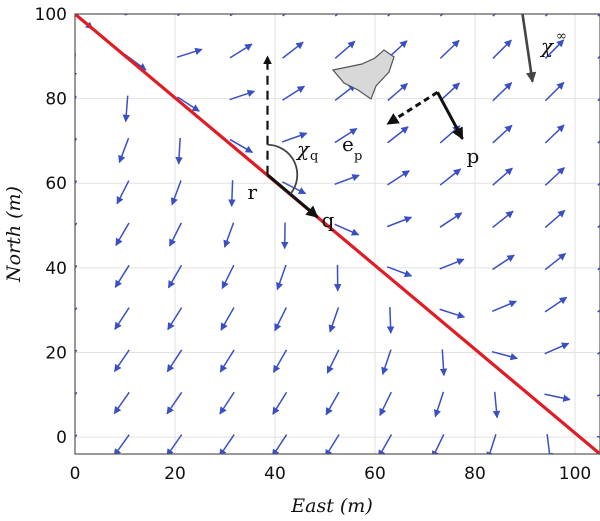 The height and width of the screenshot is (521, 600). What do you see at coordinates (561, 36) in the screenshot?
I see `label-chi-inf-sup: ∞` at bounding box center [561, 36].